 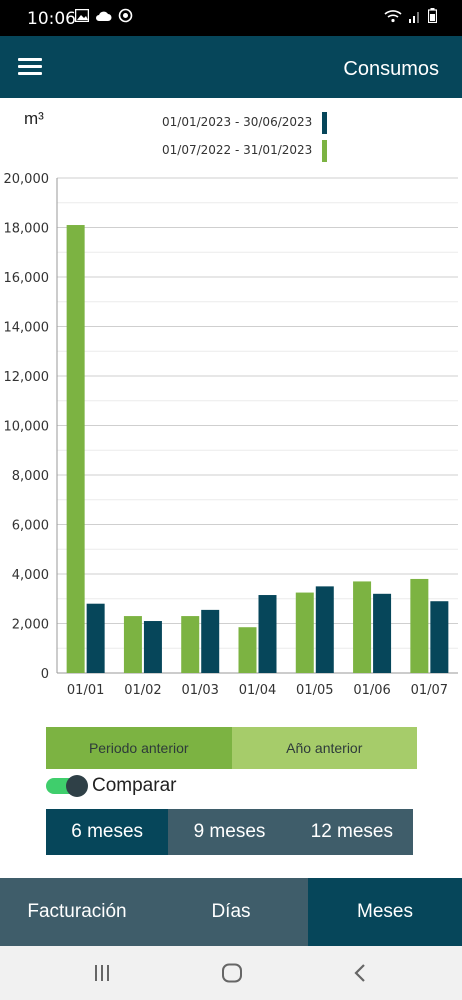 I want to click on system-nav-bar, so click(x=231, y=973).